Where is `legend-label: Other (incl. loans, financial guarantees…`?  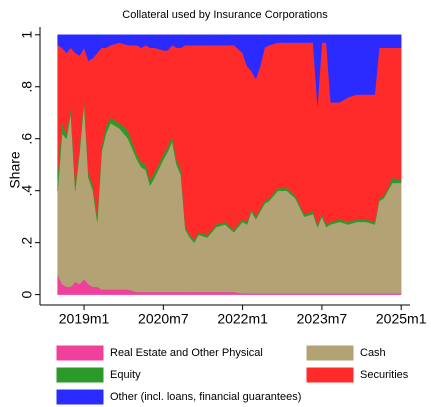 legend-label: Other (incl. loans, financial guarantees… is located at coordinates (205, 397).